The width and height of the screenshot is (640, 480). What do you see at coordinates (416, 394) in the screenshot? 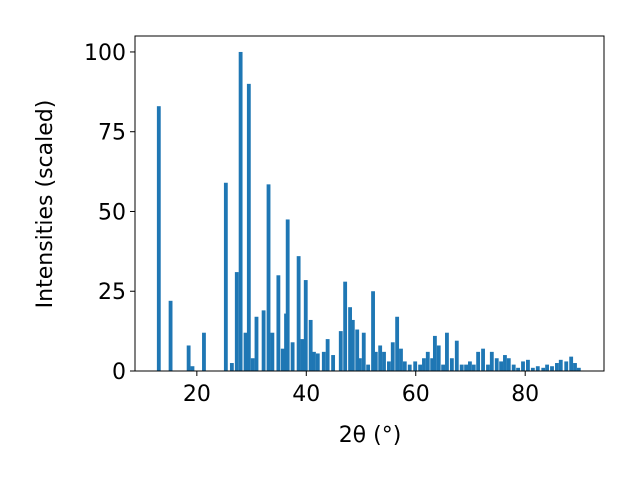
I see `x-tick-label: 60` at bounding box center [416, 394].